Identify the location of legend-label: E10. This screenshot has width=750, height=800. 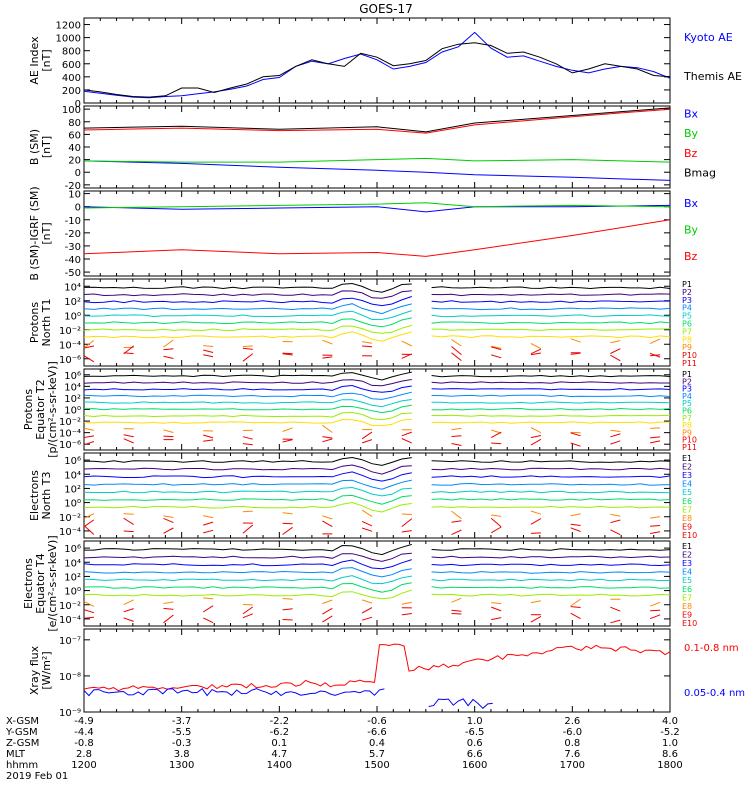
(689, 623).